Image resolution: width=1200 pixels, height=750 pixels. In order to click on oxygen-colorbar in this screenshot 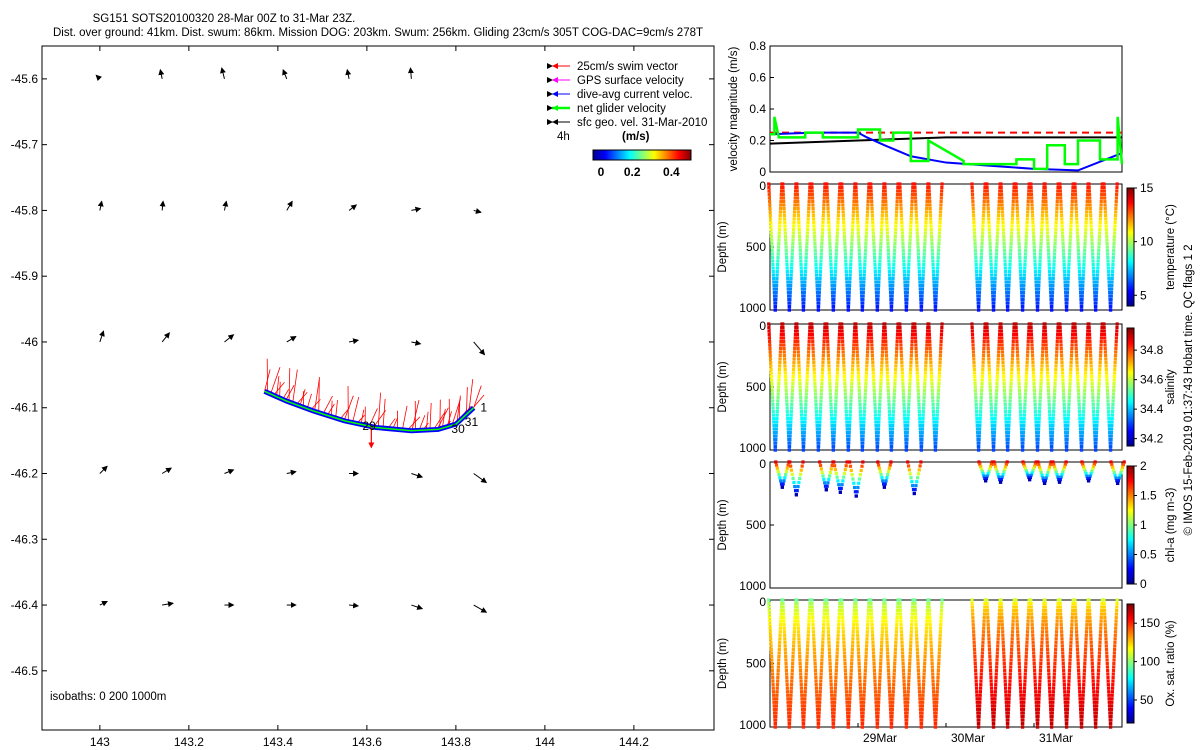, I will do `click(1130, 663)`.